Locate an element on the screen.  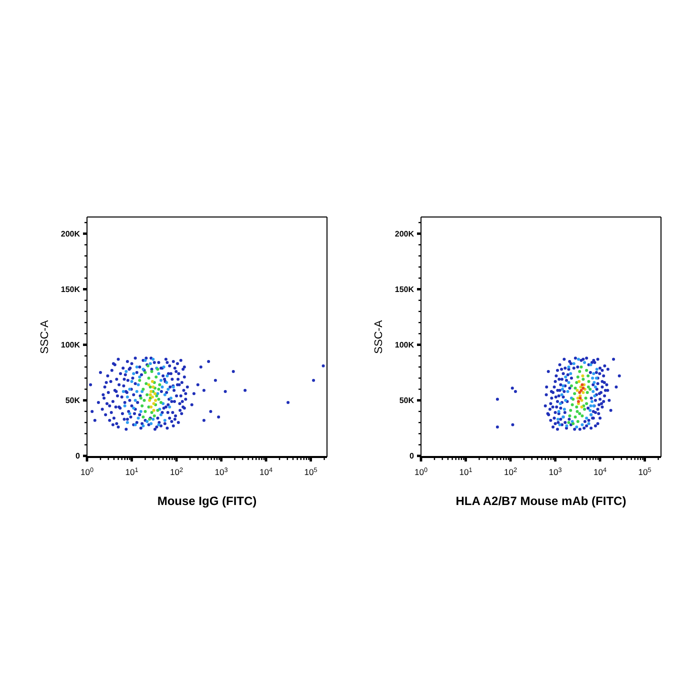
x-axis-title: HLA A2/B7 Mouse mAb (FITC) is located at coordinates (541, 501).